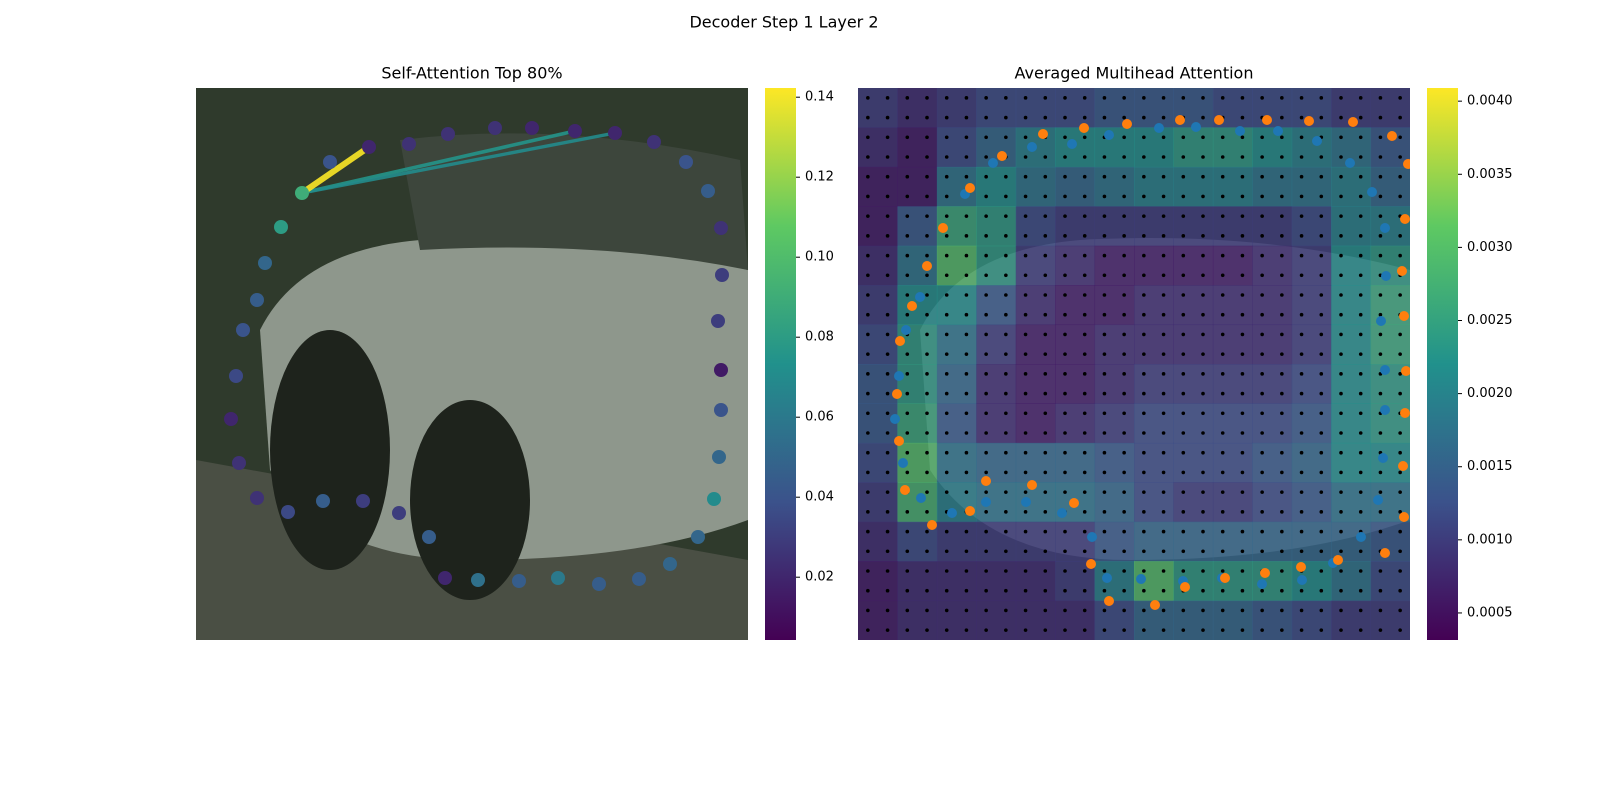  What do you see at coordinates (1490, 174) in the screenshot?
I see `colorbar-tick-label: 0.0035` at bounding box center [1490, 174].